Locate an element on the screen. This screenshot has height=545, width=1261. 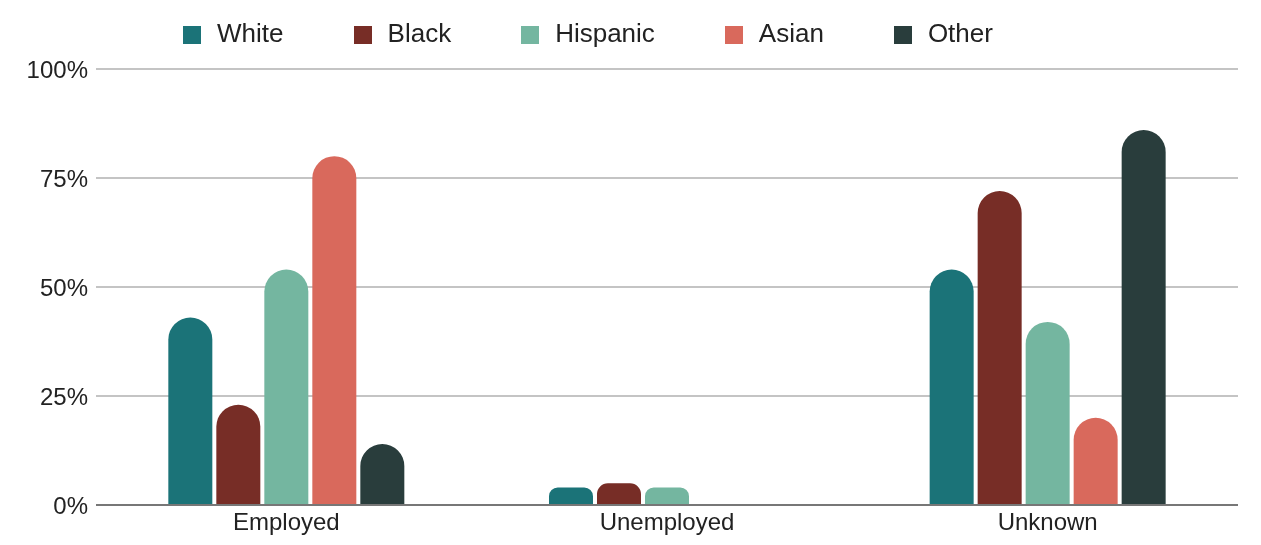
legend-label: Black is located at coordinates (419, 33).